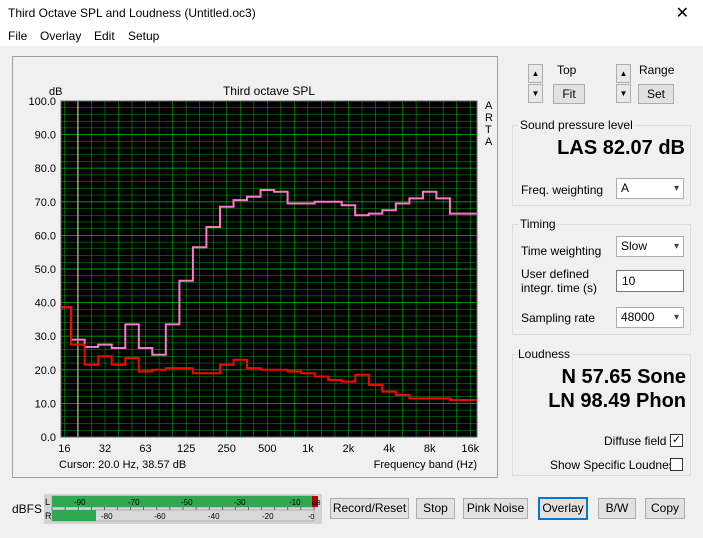  Describe the element at coordinates (489, 118) in the screenshot. I see `arta-label: R` at that location.